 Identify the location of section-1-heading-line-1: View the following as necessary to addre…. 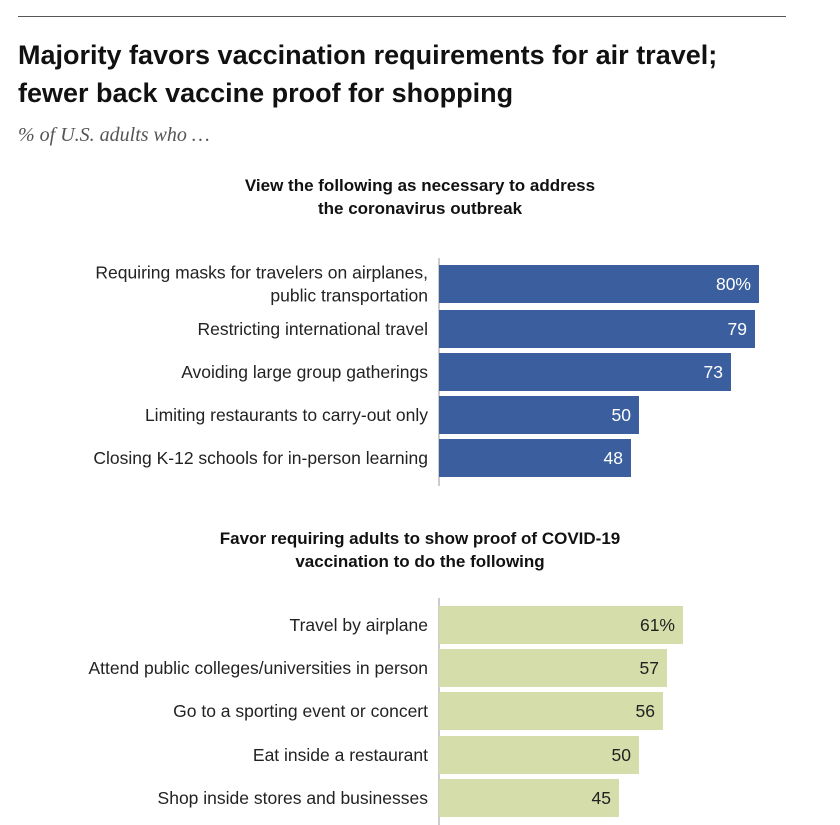
(420, 185).